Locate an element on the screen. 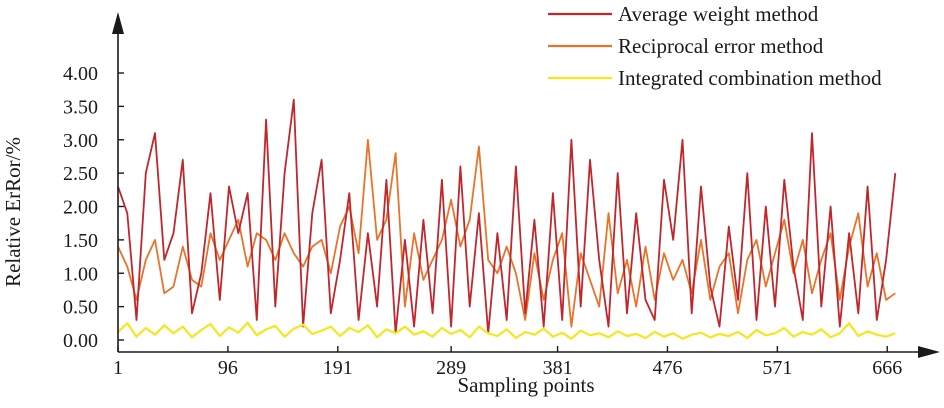 This screenshot has height=408, width=944. y-axis-title: Relative ErRor/% is located at coordinates (13, 212).